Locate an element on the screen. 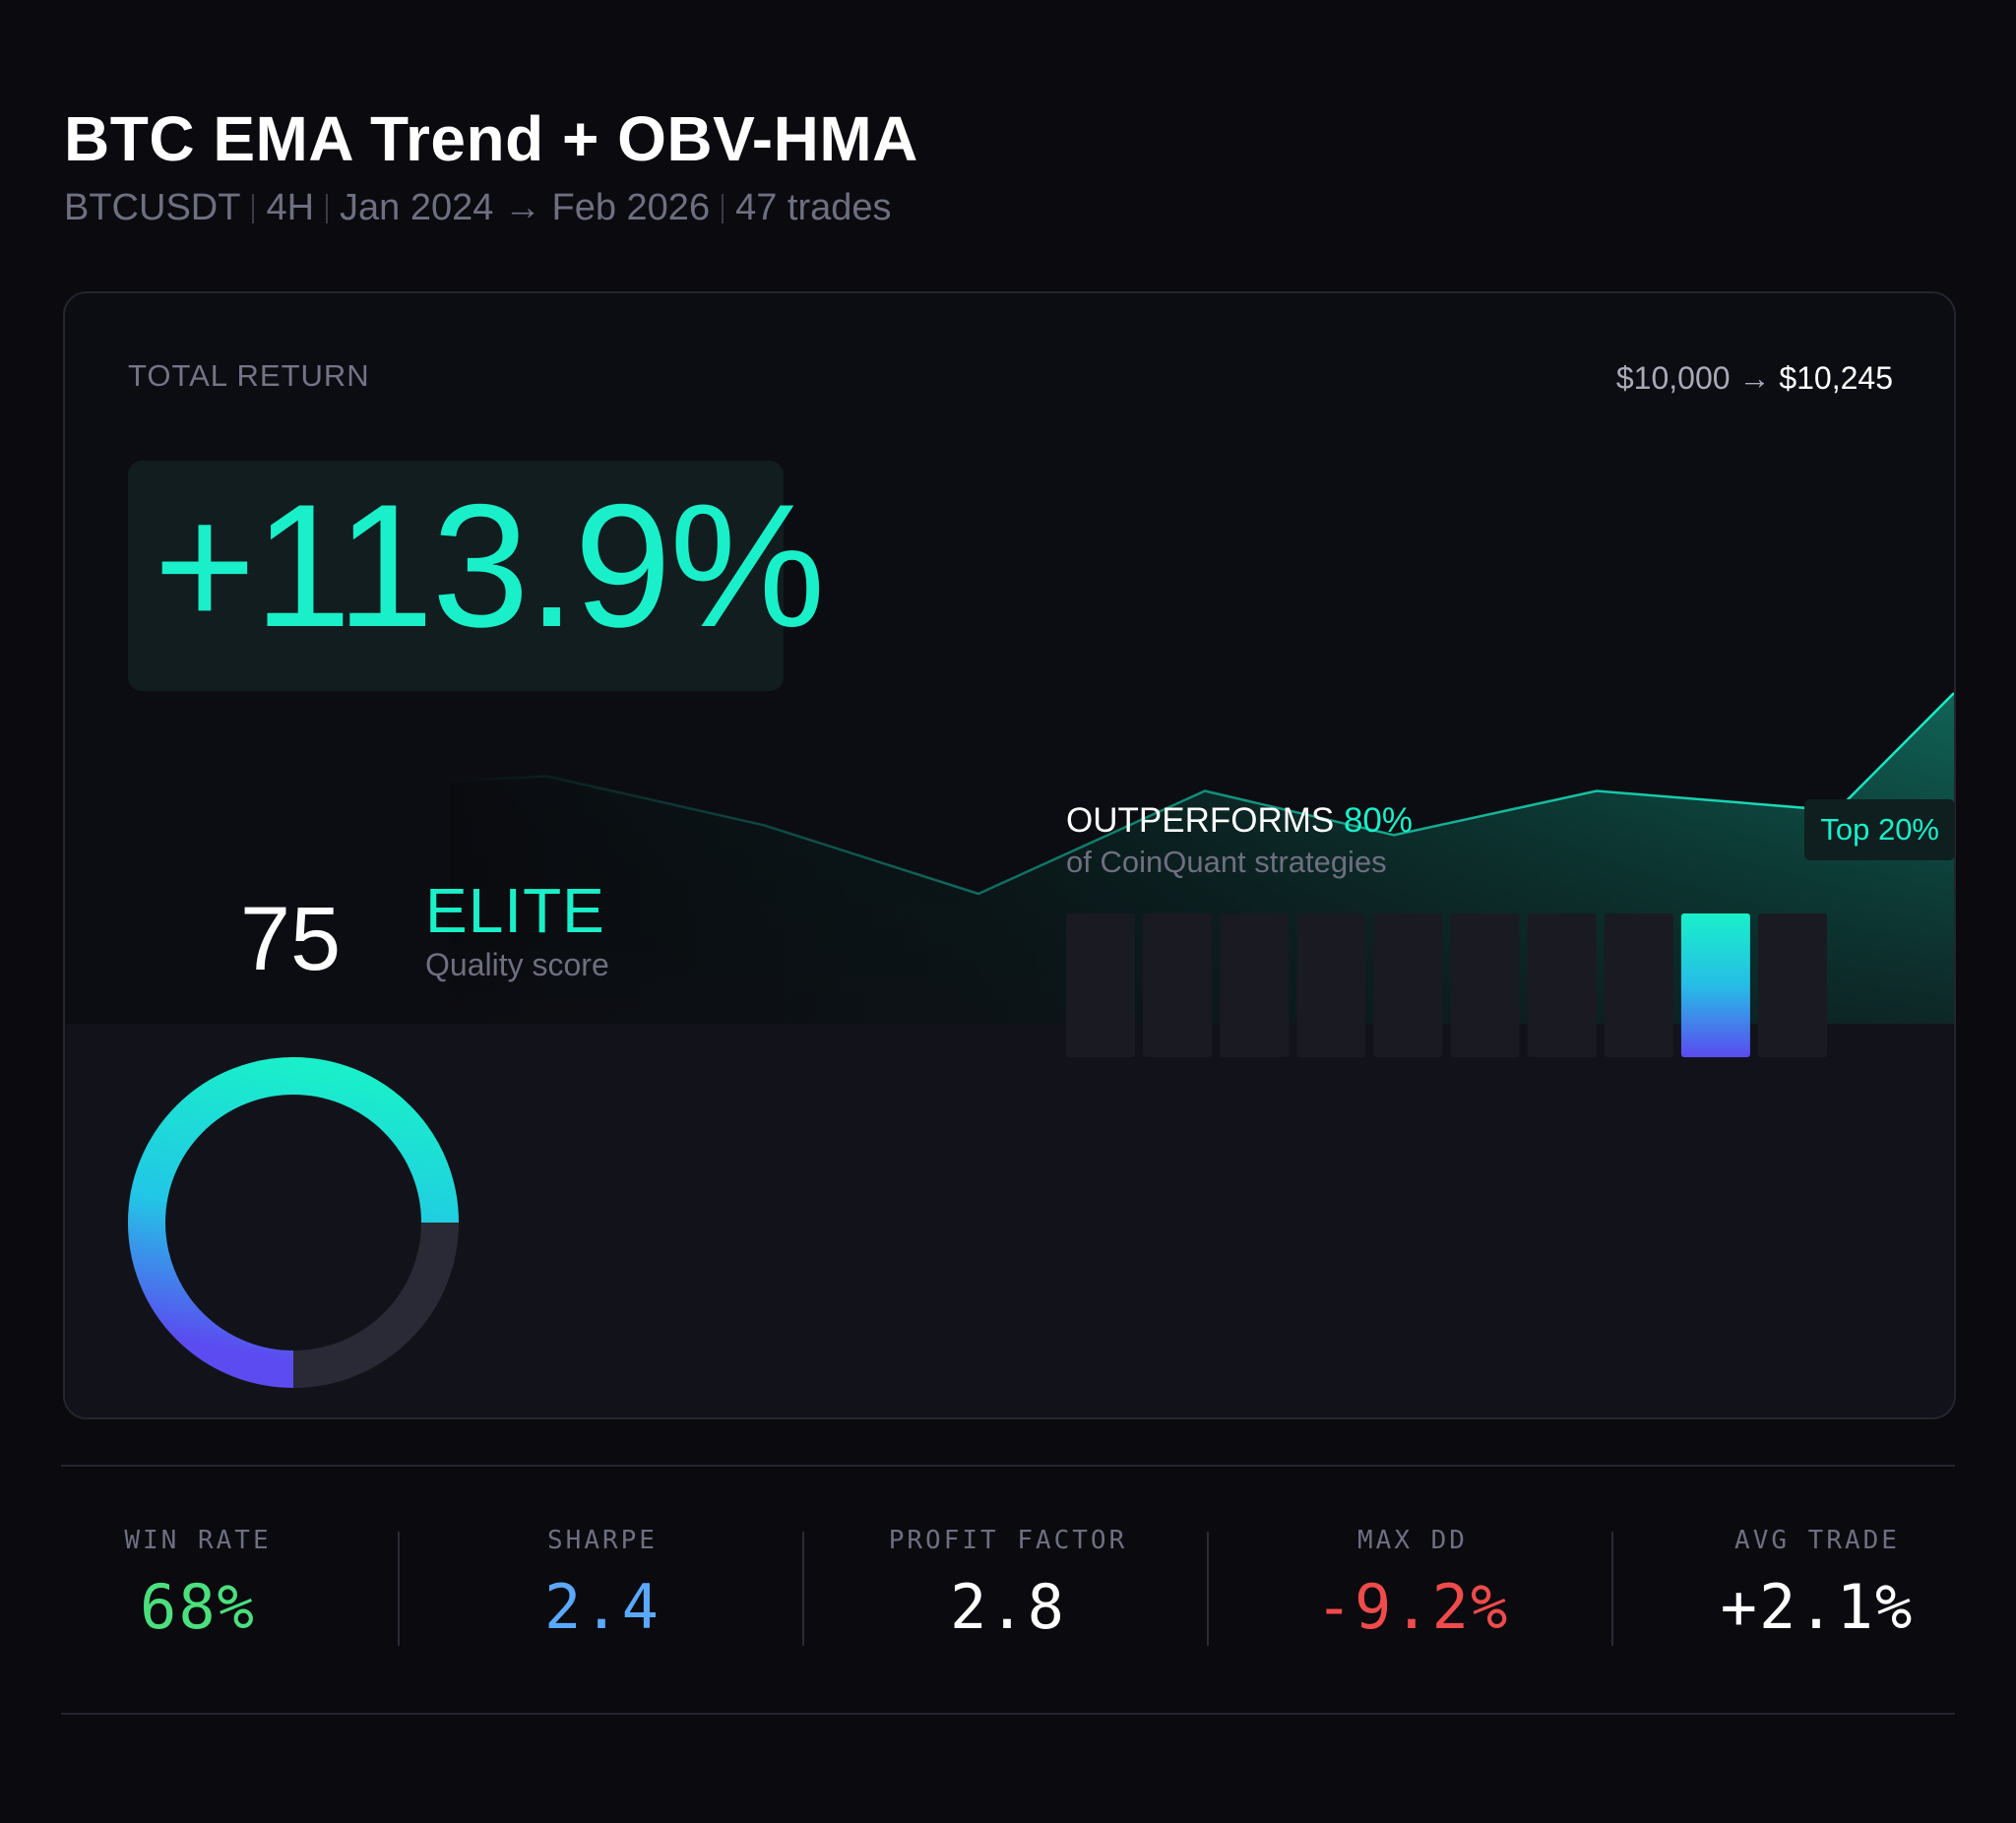  quality-score-gauge is located at coordinates (293, 1222).